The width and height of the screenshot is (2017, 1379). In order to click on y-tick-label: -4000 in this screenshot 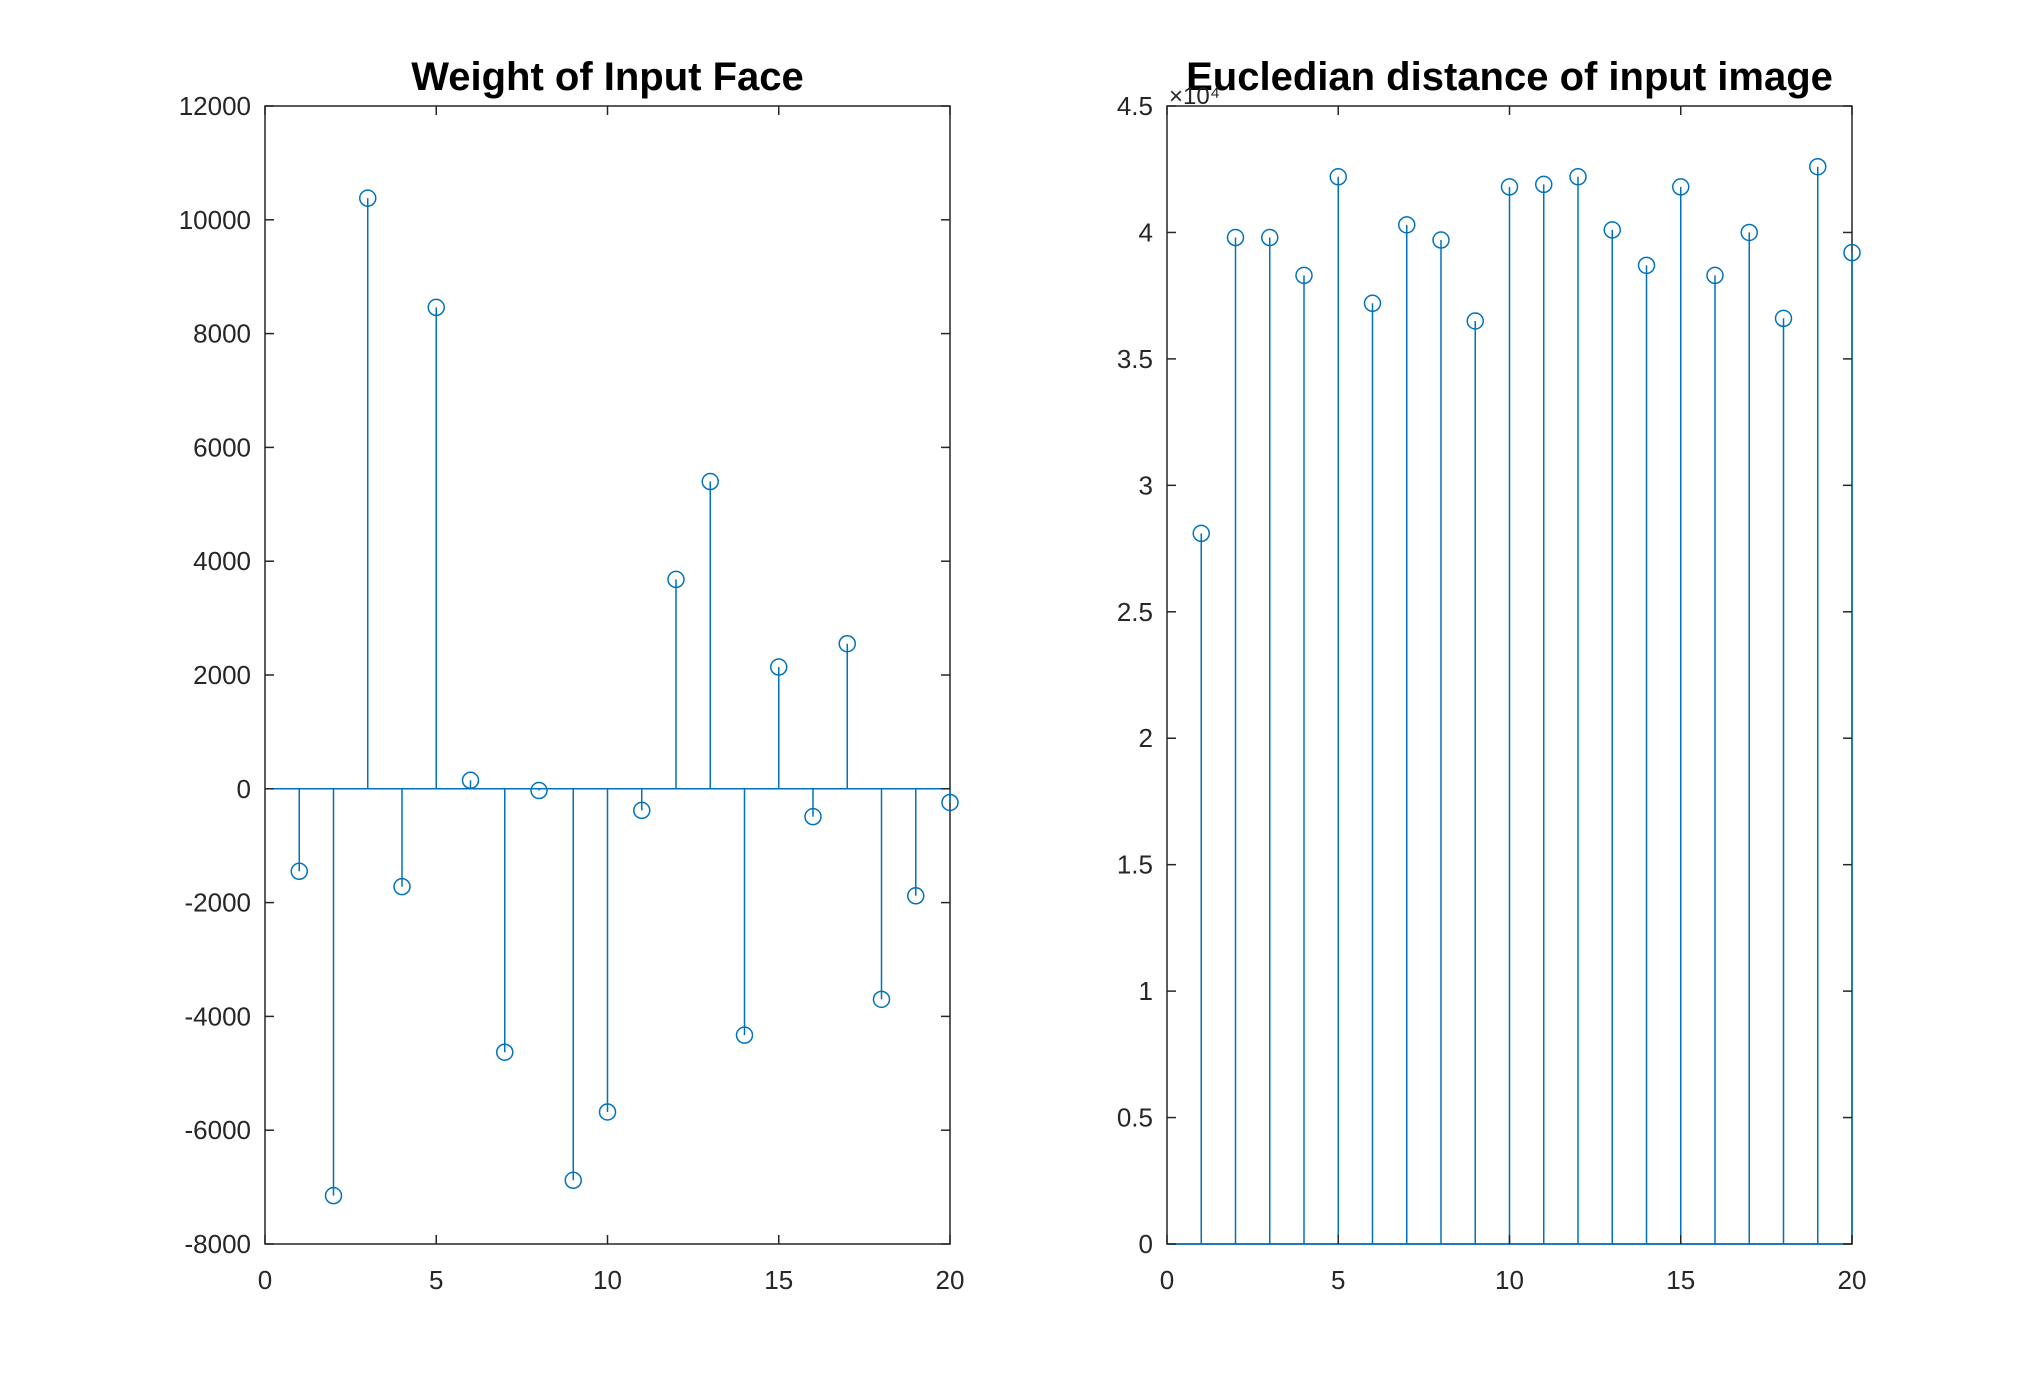, I will do `click(218, 1016)`.